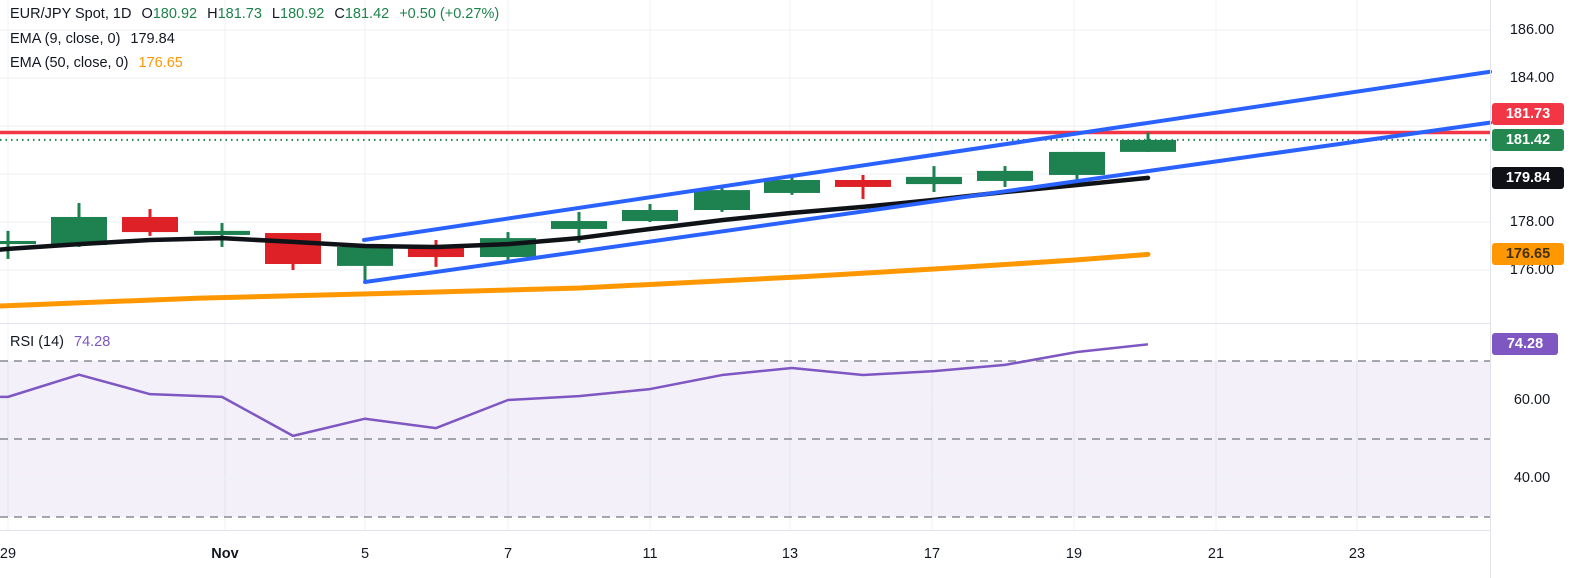  What do you see at coordinates (8, 554) in the screenshot?
I see `time-axis-label: 29` at bounding box center [8, 554].